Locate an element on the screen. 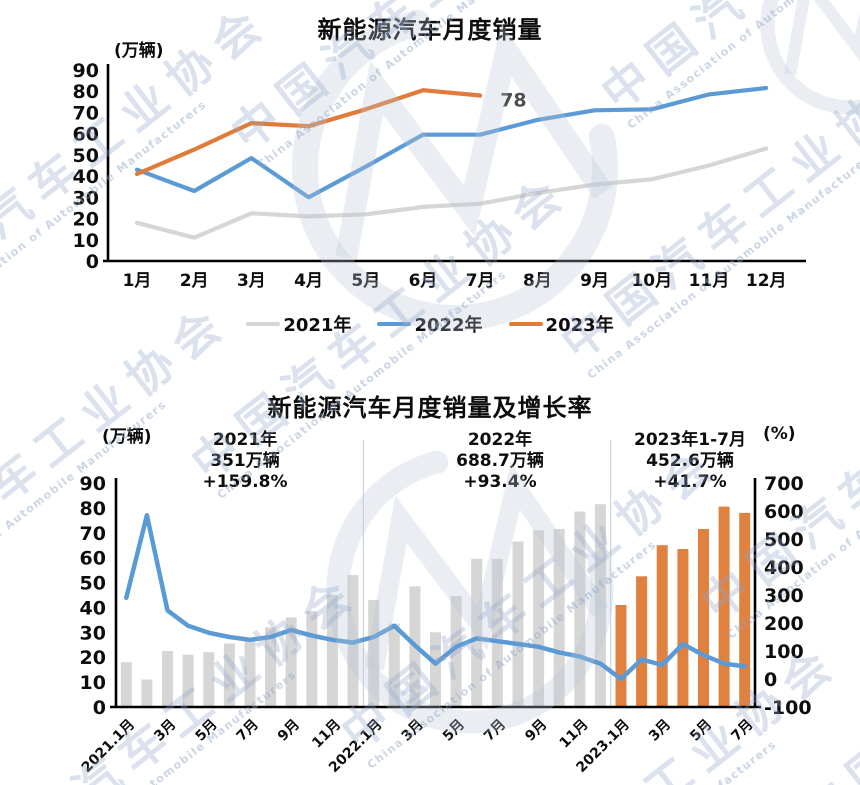 The height and width of the screenshot is (785, 860). legend-item-2021年: 2021年 is located at coordinates (298, 324).